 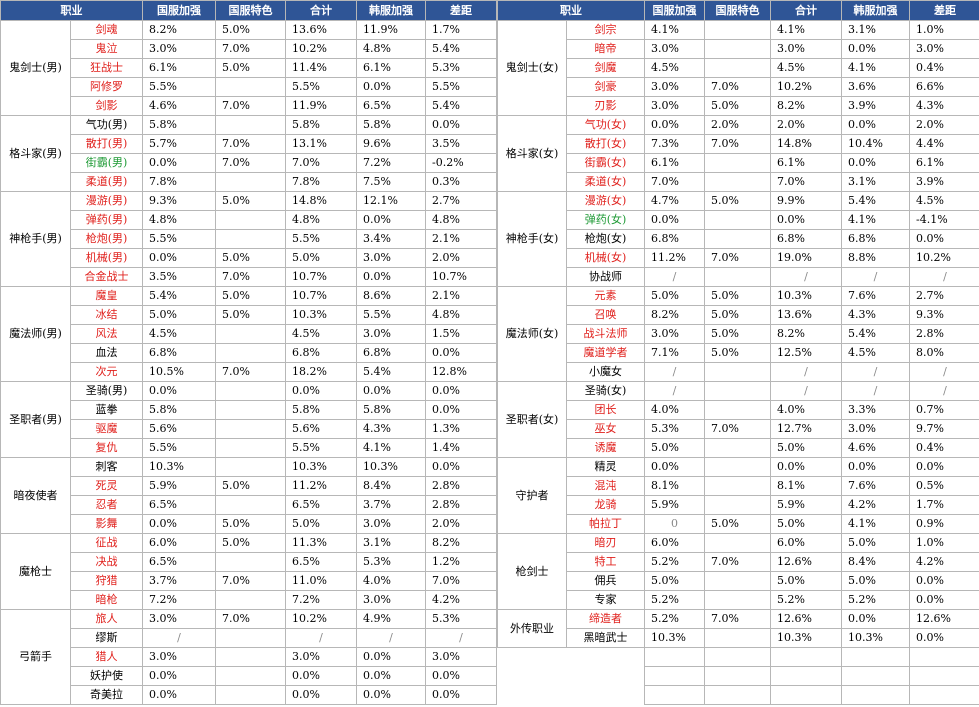 What do you see at coordinates (391, 144) in the screenshot?
I see `kr-buff-value: 9.6%` at bounding box center [391, 144].